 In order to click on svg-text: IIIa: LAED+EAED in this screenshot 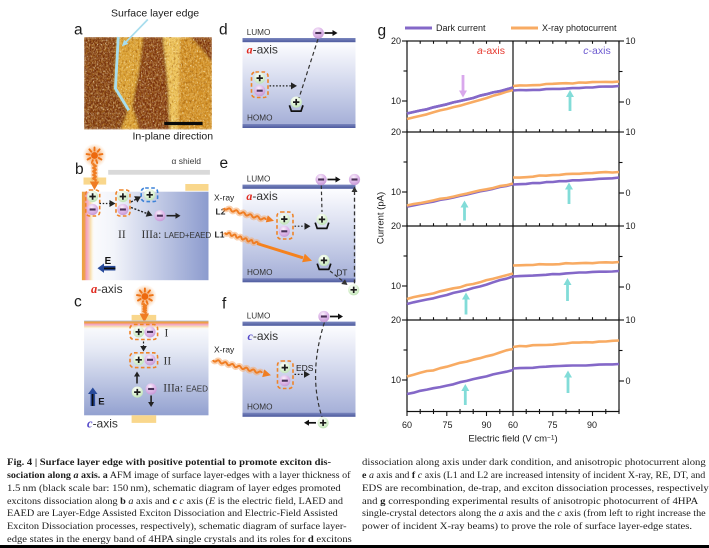, I will do `click(177, 235)`.